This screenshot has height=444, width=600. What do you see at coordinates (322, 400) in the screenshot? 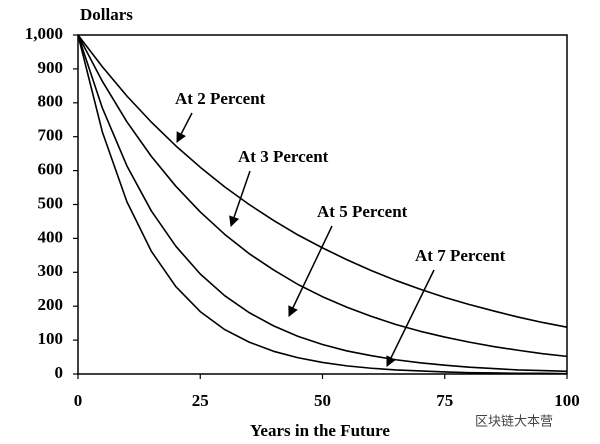
I see `x-tick-label: 50` at bounding box center [322, 400].